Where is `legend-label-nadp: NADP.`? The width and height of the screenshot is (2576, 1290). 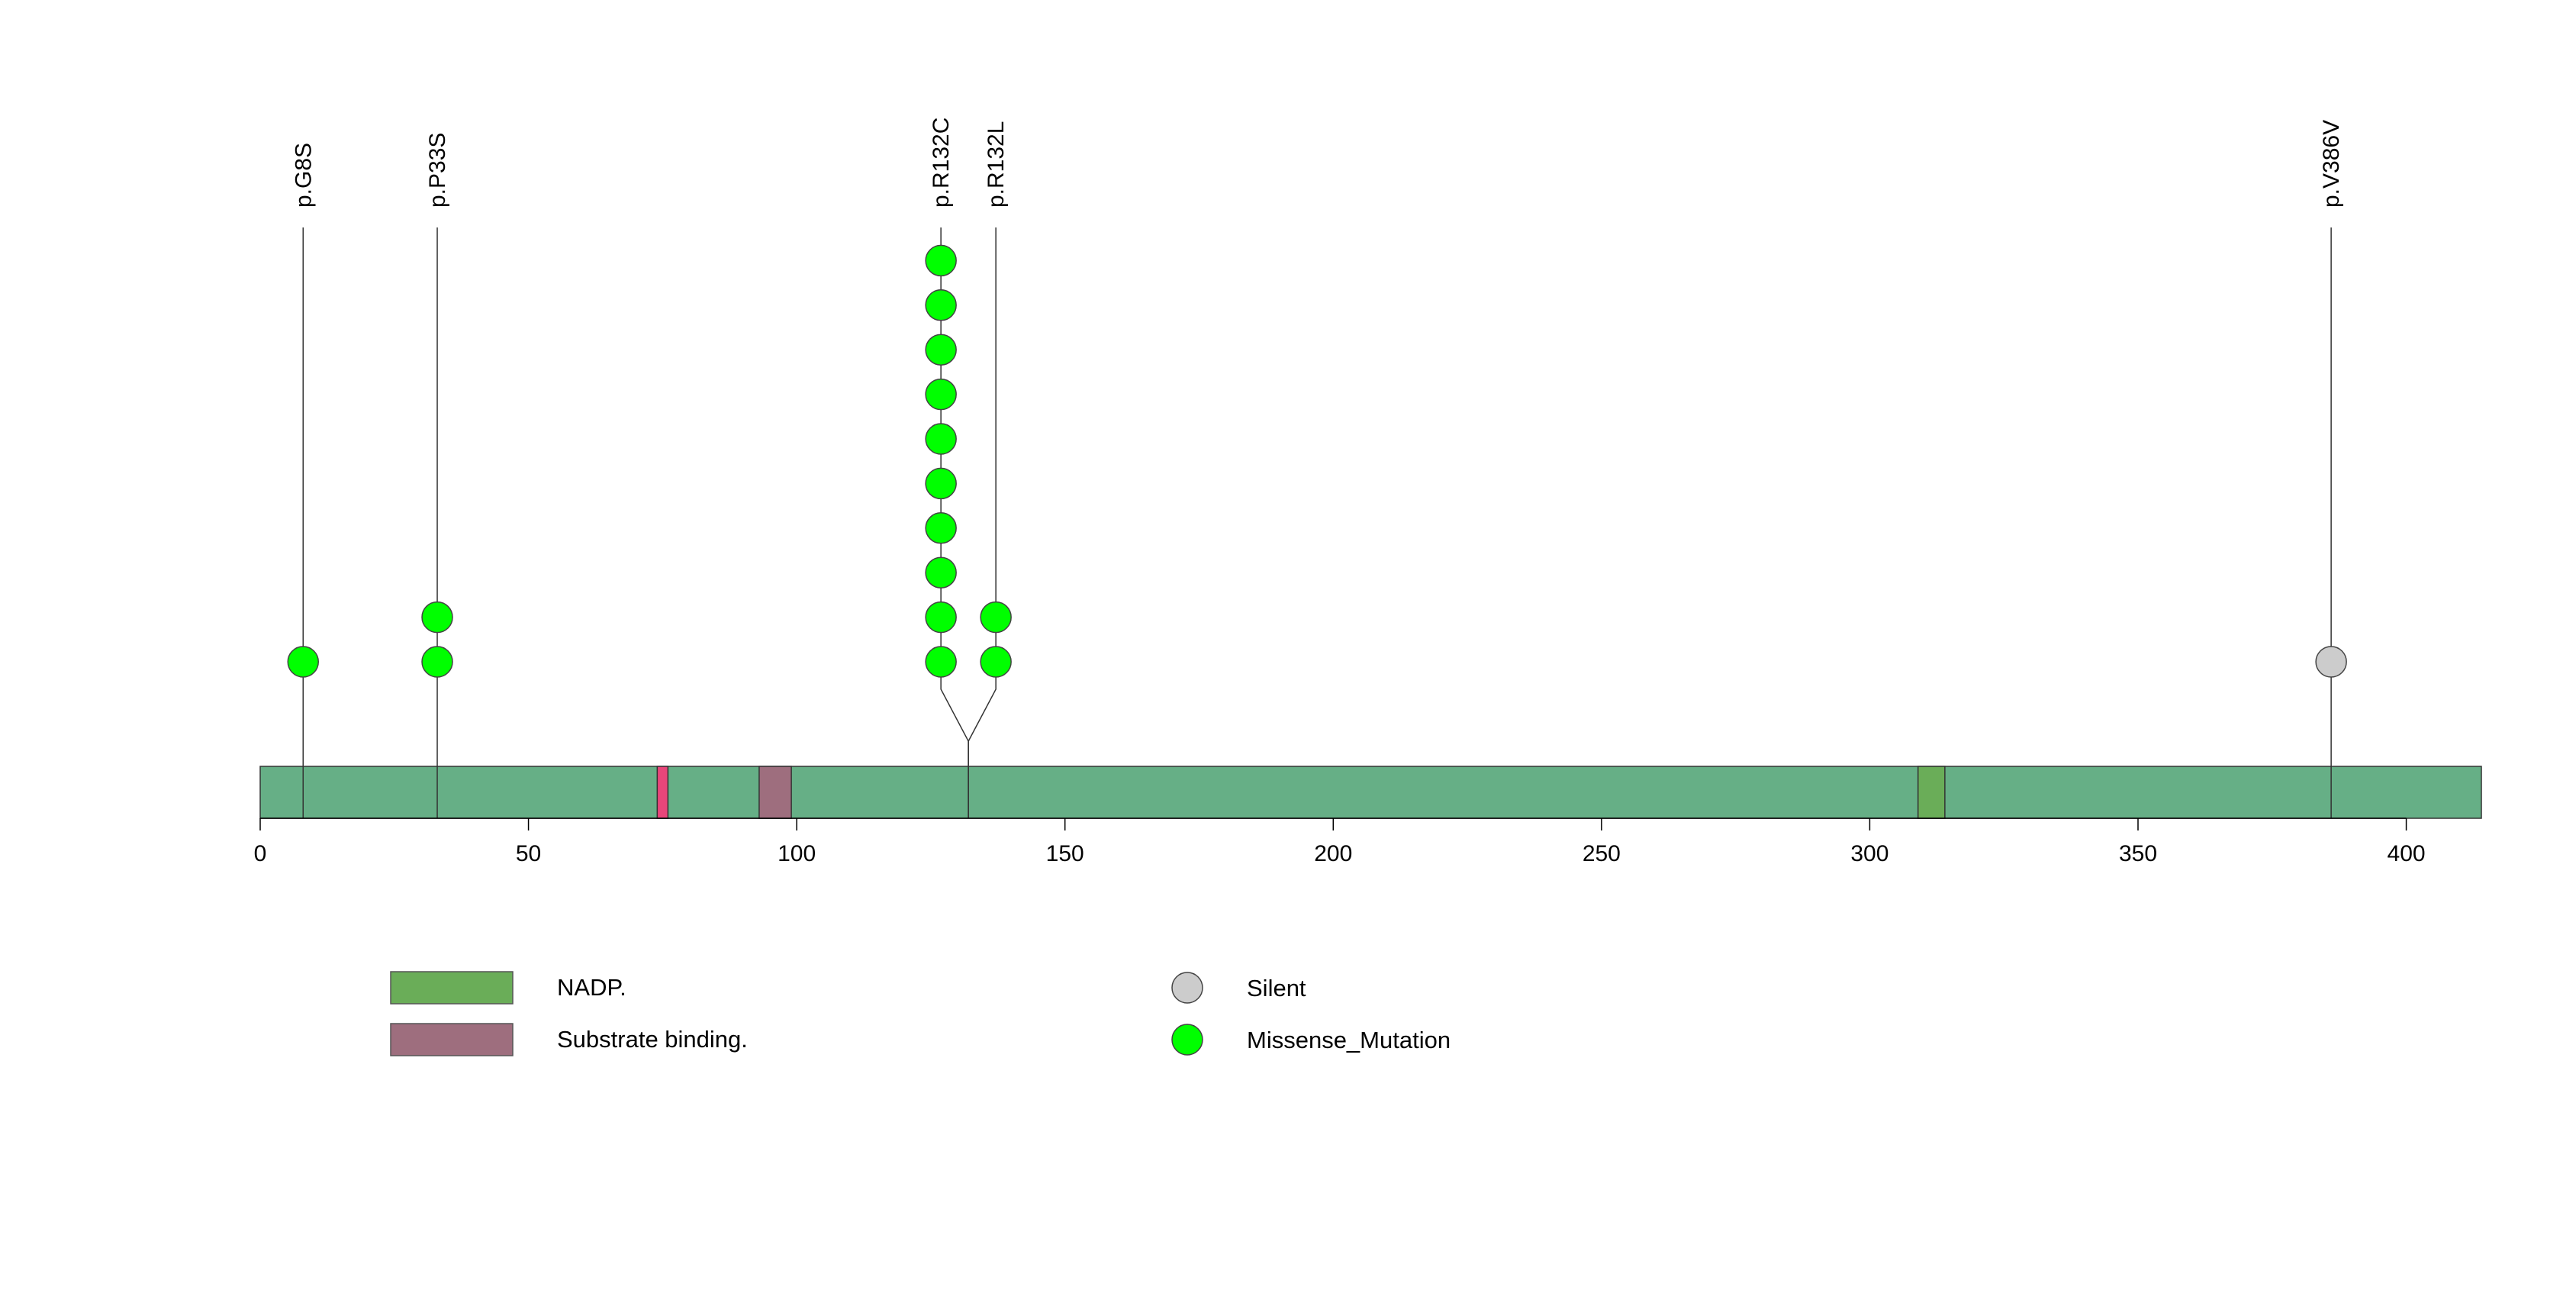 legend-label-nadp: NADP. is located at coordinates (591, 988).